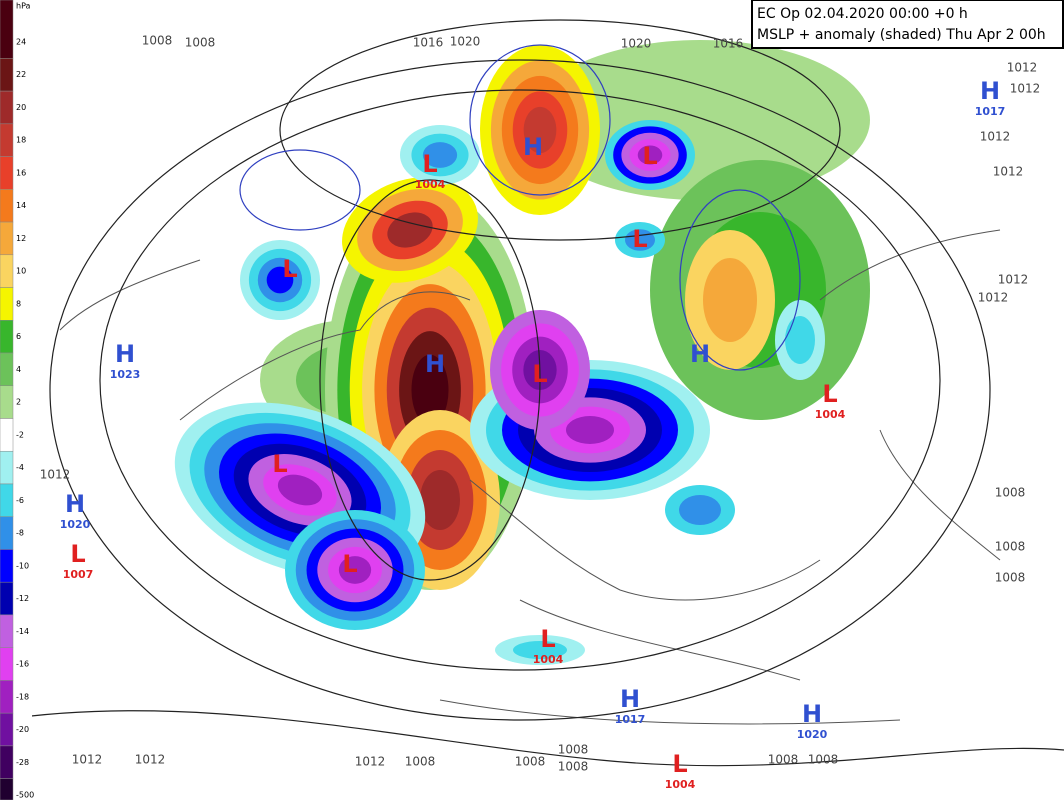 The width and height of the screenshot is (1064, 800). Describe the element at coordinates (23, 6) in the screenshot. I see `colorbar-unit: hPa` at that location.